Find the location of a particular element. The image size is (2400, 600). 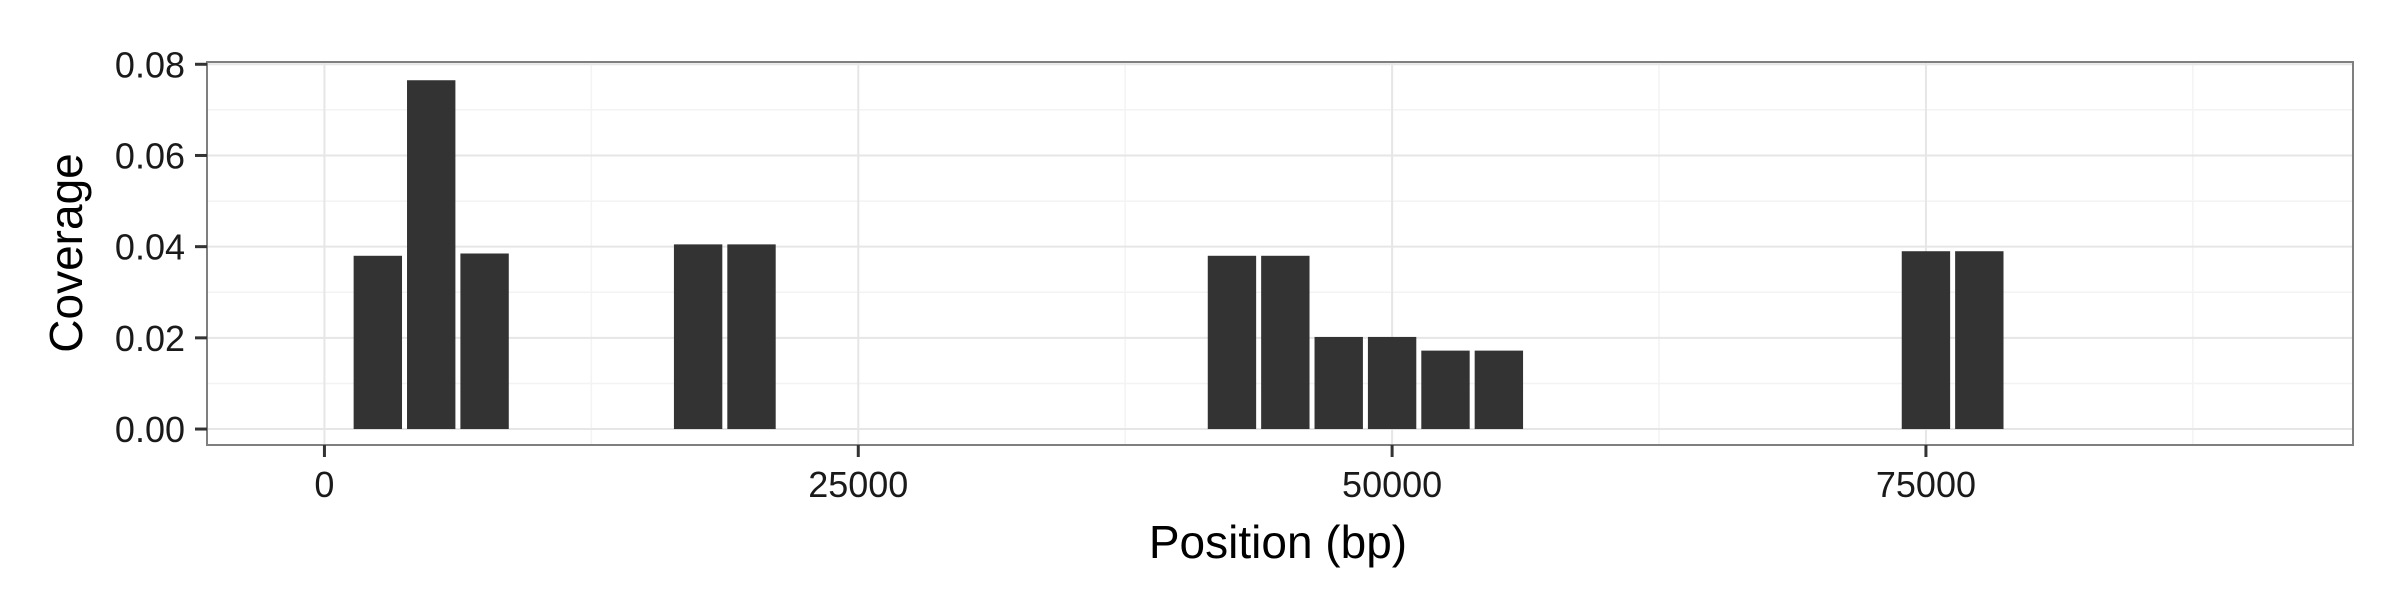

x-tick-label: 25000 is located at coordinates (858, 484).